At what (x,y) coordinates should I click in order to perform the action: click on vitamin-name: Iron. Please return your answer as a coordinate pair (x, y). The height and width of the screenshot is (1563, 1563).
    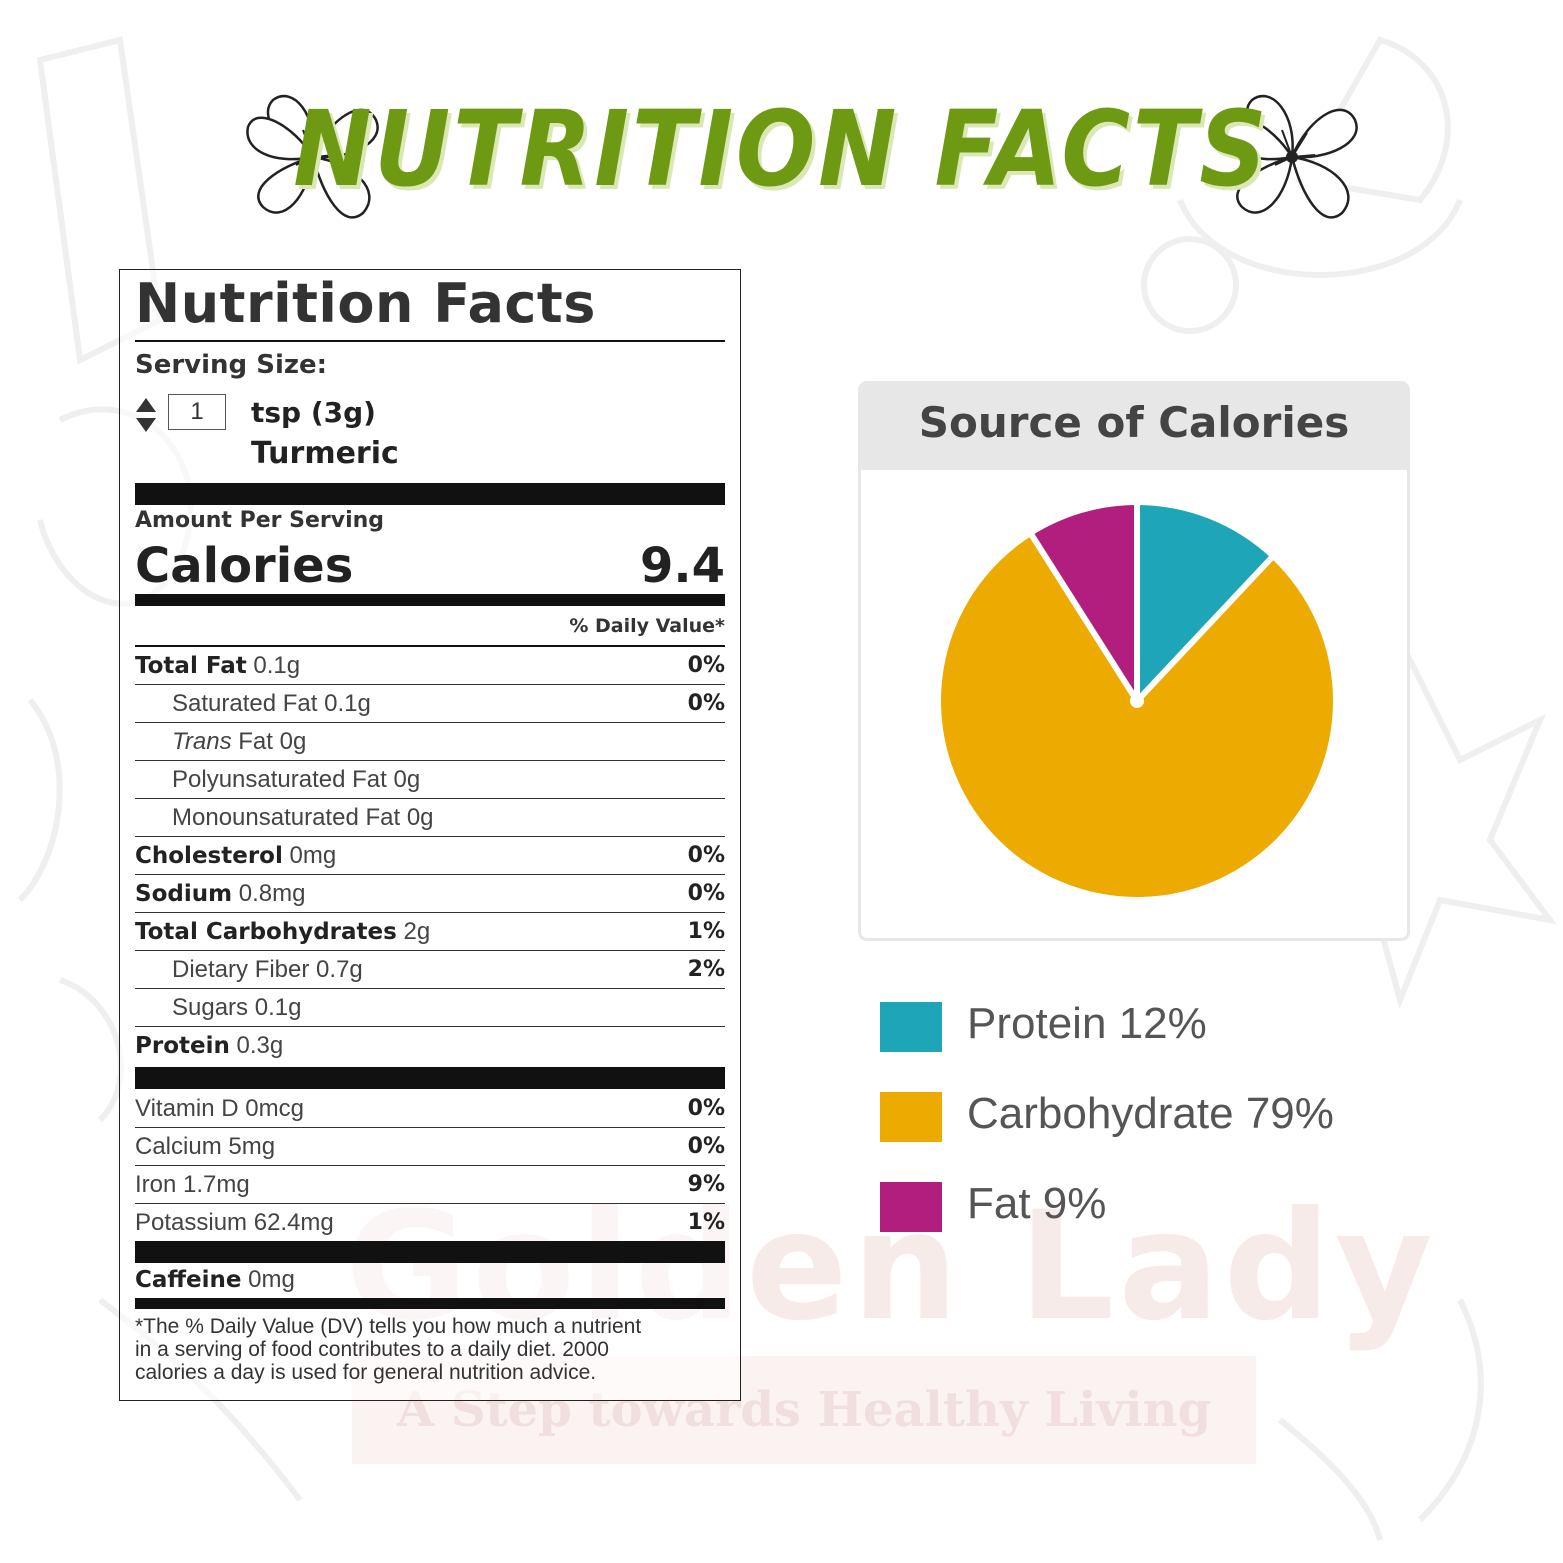
    Looking at the image, I should click on (156, 1184).